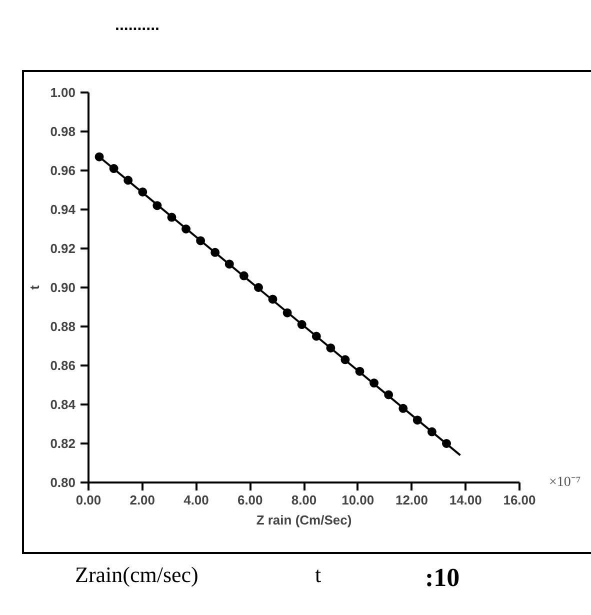 The width and height of the screenshot is (591, 615). Describe the element at coordinates (34, 287) in the screenshot. I see `y-axis-title: t` at that location.